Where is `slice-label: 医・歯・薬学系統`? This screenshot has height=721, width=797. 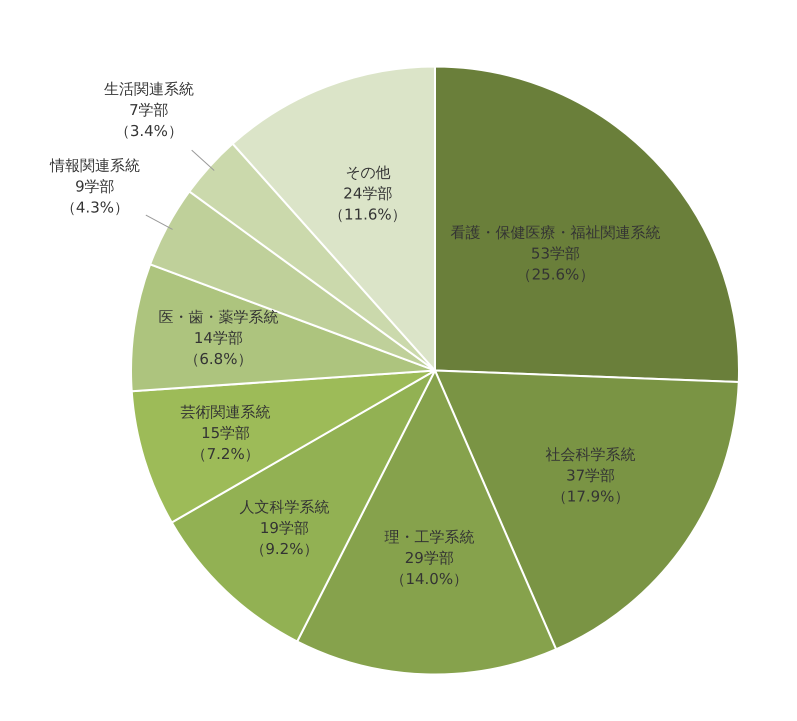 slice-label: 医・歯・薬学系統 is located at coordinates (218, 317).